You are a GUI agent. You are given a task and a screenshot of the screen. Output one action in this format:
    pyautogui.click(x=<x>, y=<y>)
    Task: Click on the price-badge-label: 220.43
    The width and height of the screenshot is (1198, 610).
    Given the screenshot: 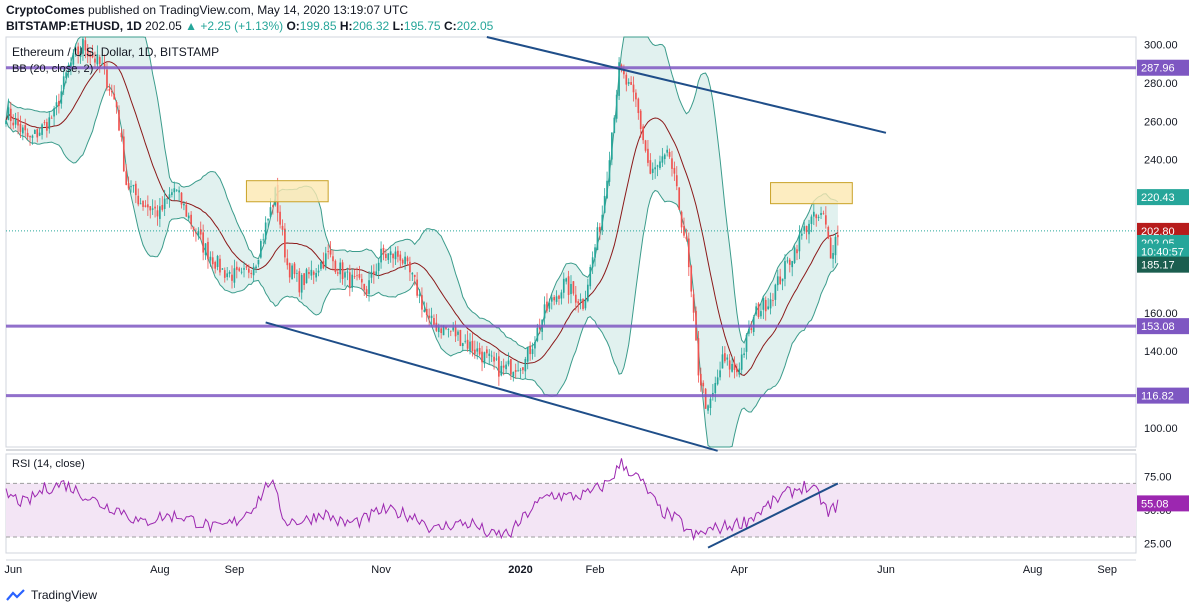 What is the action you would take?
    pyautogui.click(x=1158, y=198)
    